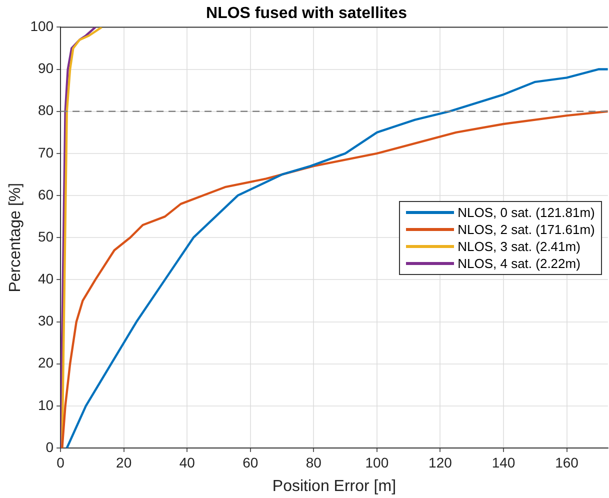 The height and width of the screenshot is (498, 609). I want to click on y-tick-label: 90, so click(46, 68).